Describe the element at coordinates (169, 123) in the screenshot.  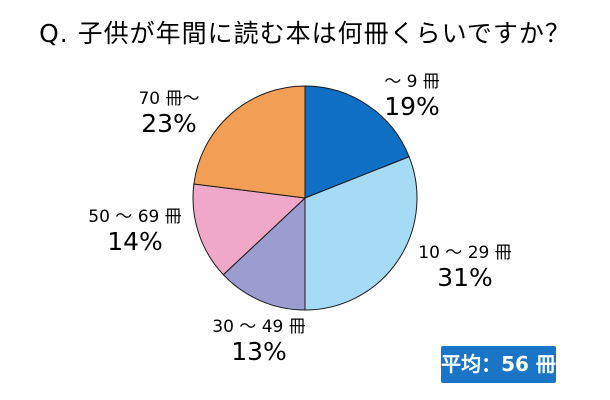
I see `slice-label-percent: 23%` at that location.